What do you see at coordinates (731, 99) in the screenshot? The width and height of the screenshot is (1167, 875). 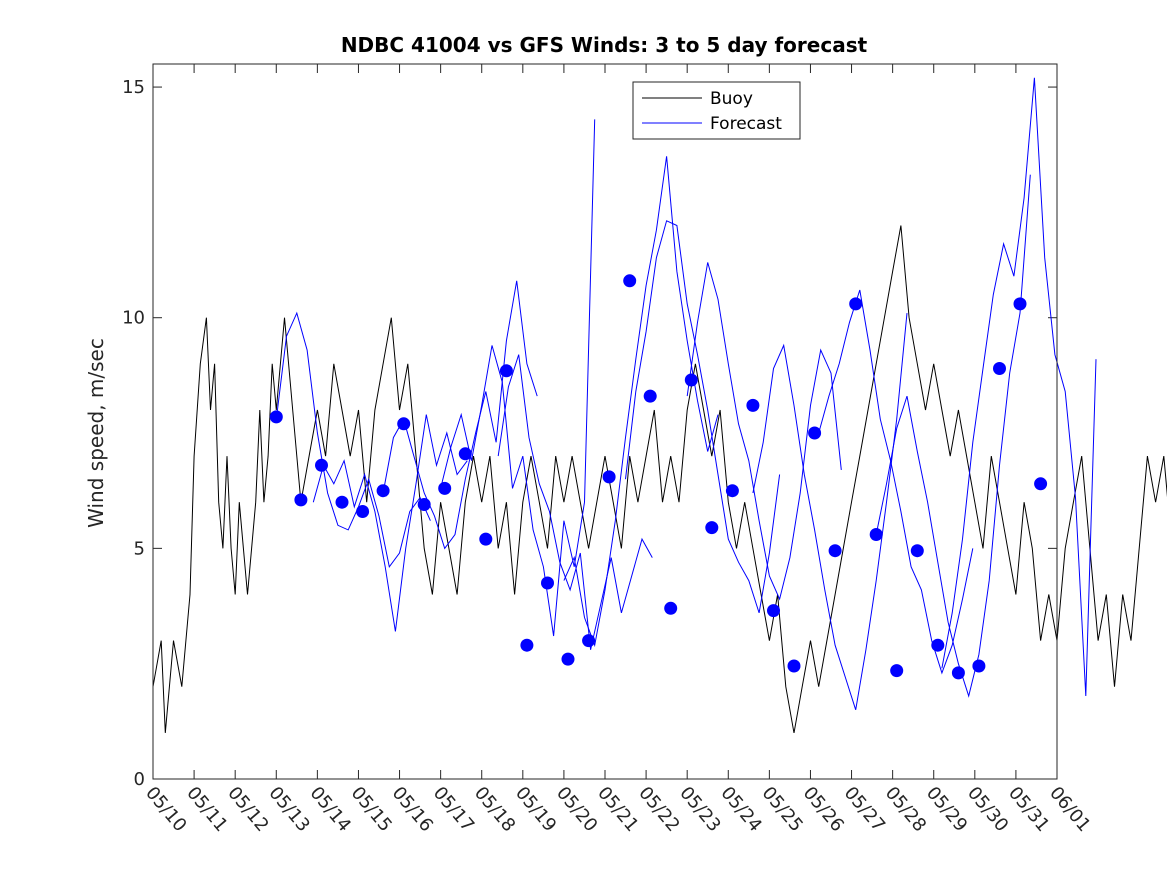 I see `legend-buoy-label: Buoy` at bounding box center [731, 99].